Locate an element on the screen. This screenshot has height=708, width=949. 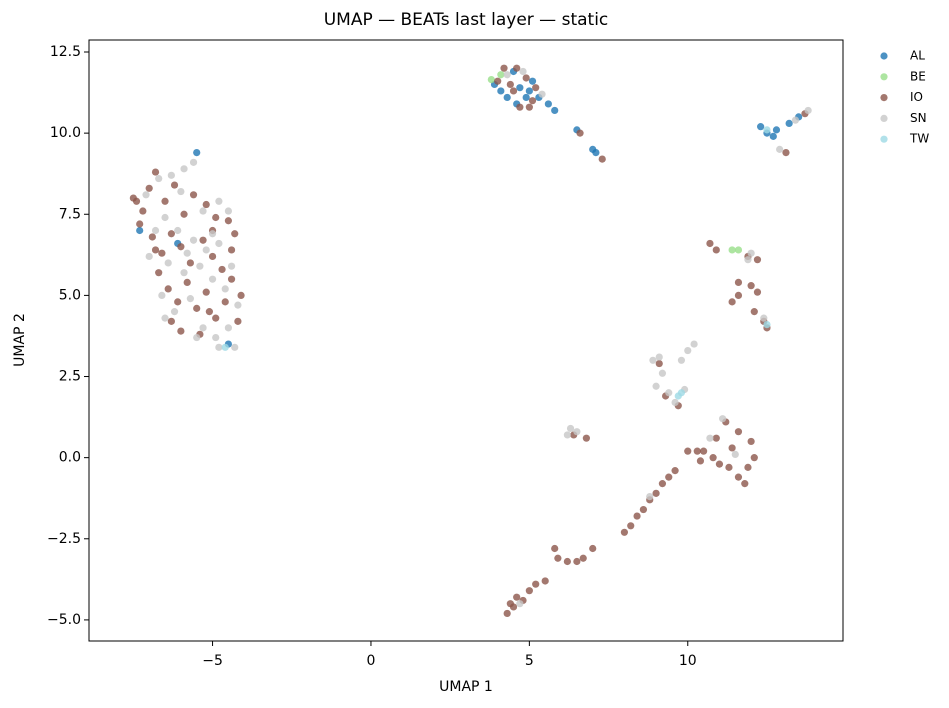
y-axis-label: UMAP 2 is located at coordinates (20, 340).